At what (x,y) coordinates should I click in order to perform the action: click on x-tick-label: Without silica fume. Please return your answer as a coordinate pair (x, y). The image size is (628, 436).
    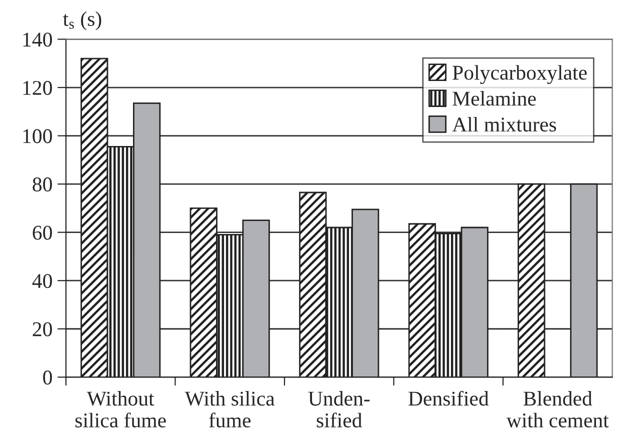
    Looking at the image, I should click on (120, 409).